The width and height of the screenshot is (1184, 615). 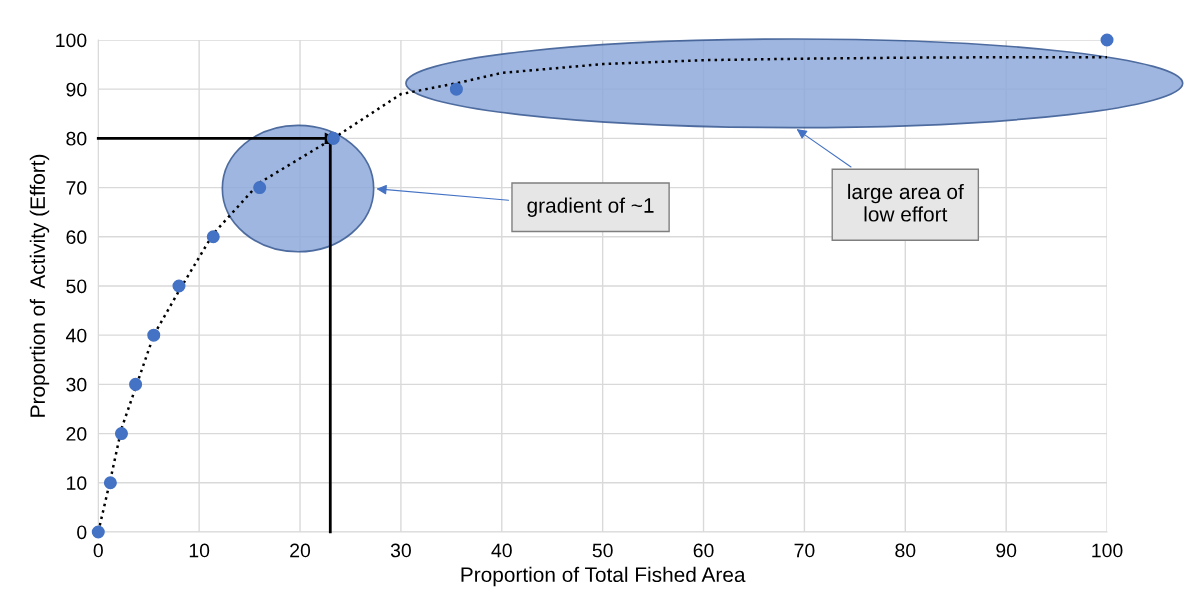 What do you see at coordinates (71, 40) in the screenshot?
I see `y-tick-label: 100` at bounding box center [71, 40].